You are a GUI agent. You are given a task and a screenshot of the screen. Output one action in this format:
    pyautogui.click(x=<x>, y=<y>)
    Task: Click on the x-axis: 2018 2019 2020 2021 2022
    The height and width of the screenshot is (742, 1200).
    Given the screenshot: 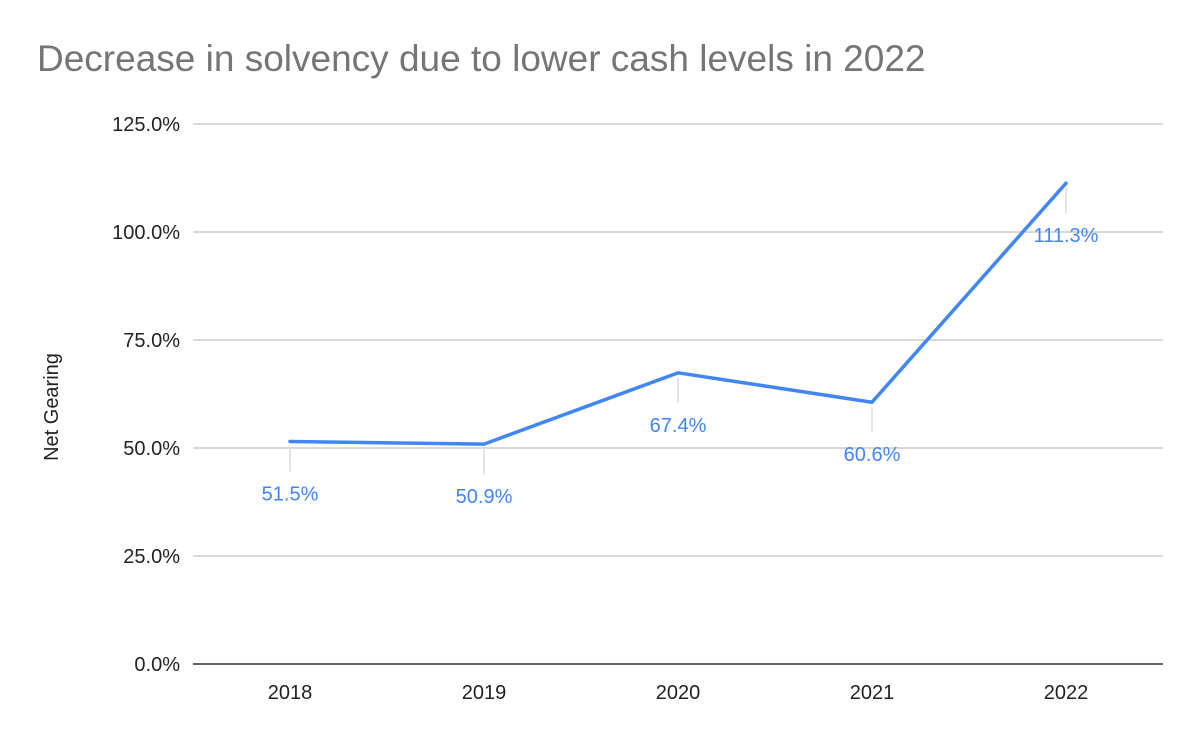 What is the action you would take?
    pyautogui.click(x=678, y=693)
    